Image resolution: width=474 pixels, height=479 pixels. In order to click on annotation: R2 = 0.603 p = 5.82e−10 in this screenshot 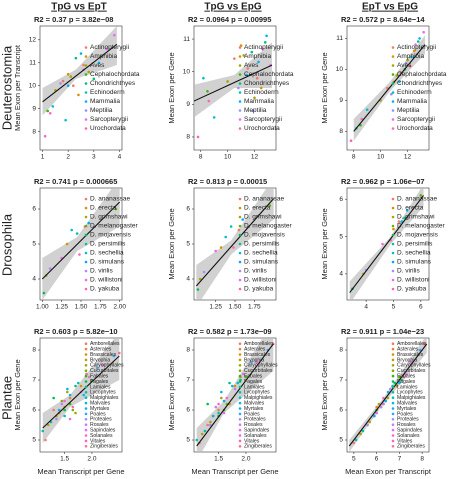, I will do `click(76, 331)`.